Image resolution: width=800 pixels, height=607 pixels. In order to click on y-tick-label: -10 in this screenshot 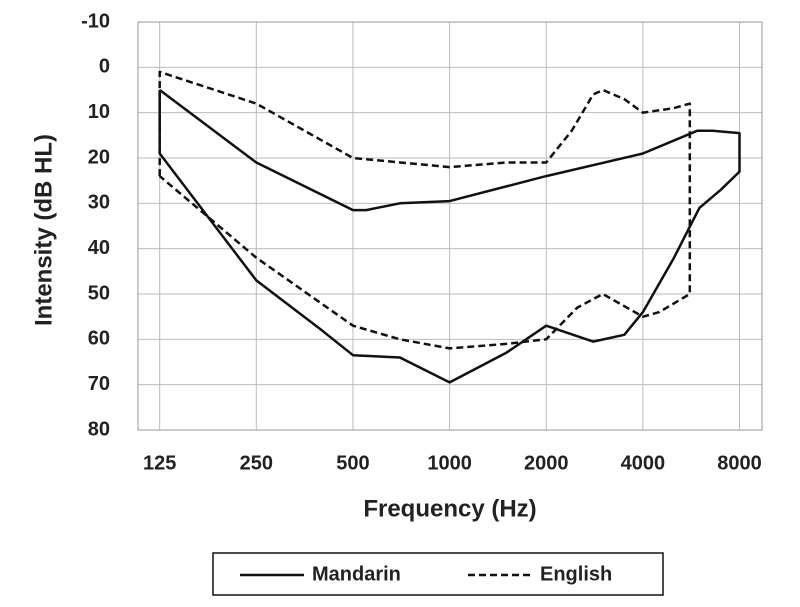, I will do `click(95, 21)`.